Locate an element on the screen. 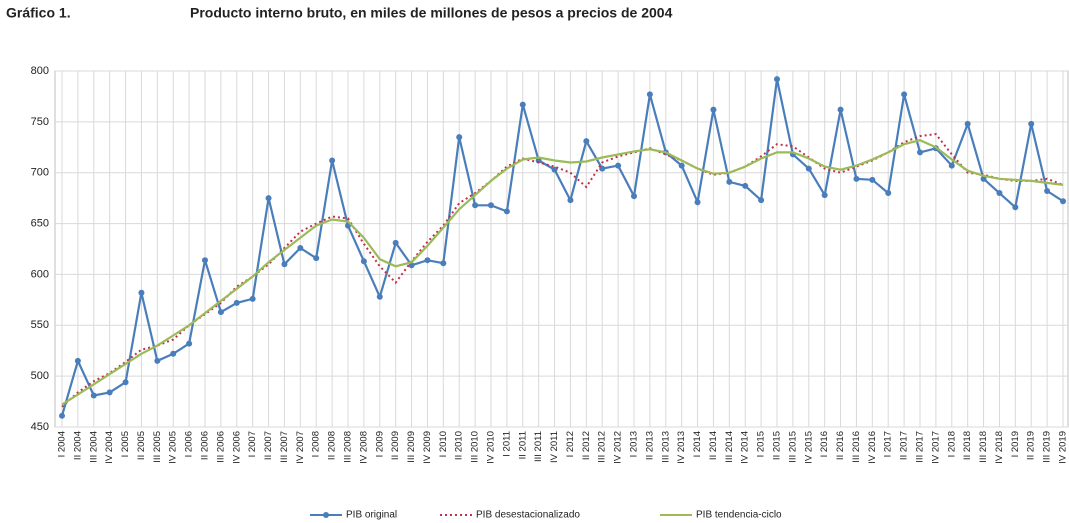 This screenshot has height=523, width=1069. x-tick-label: I 2016 is located at coordinates (824, 444).